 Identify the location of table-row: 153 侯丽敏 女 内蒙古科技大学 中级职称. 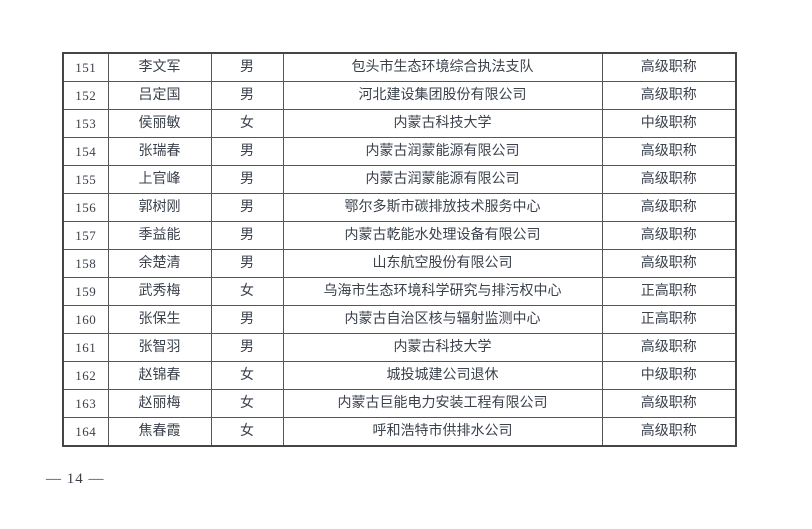
(399, 123).